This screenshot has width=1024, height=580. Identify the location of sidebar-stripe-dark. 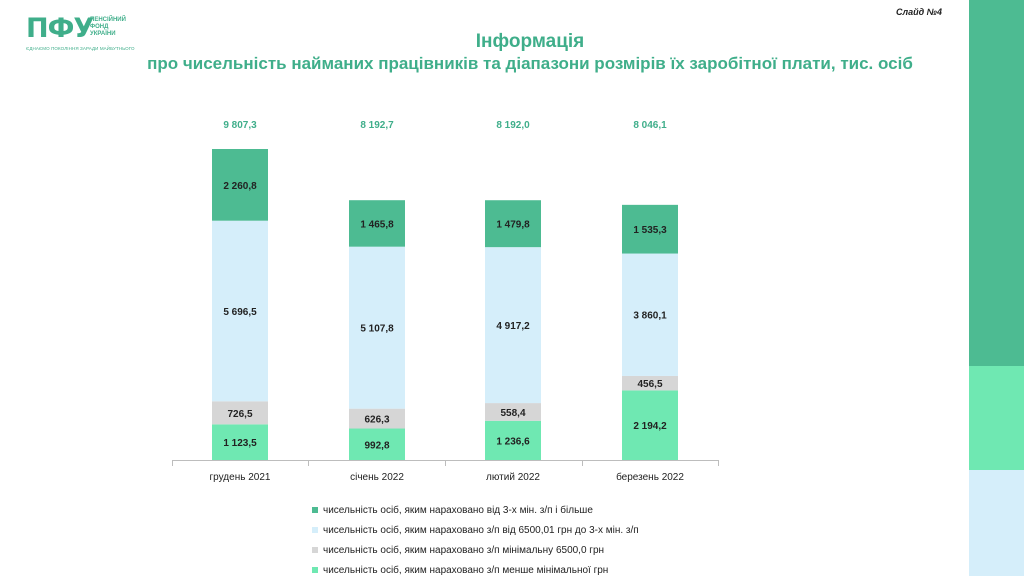
(996, 183).